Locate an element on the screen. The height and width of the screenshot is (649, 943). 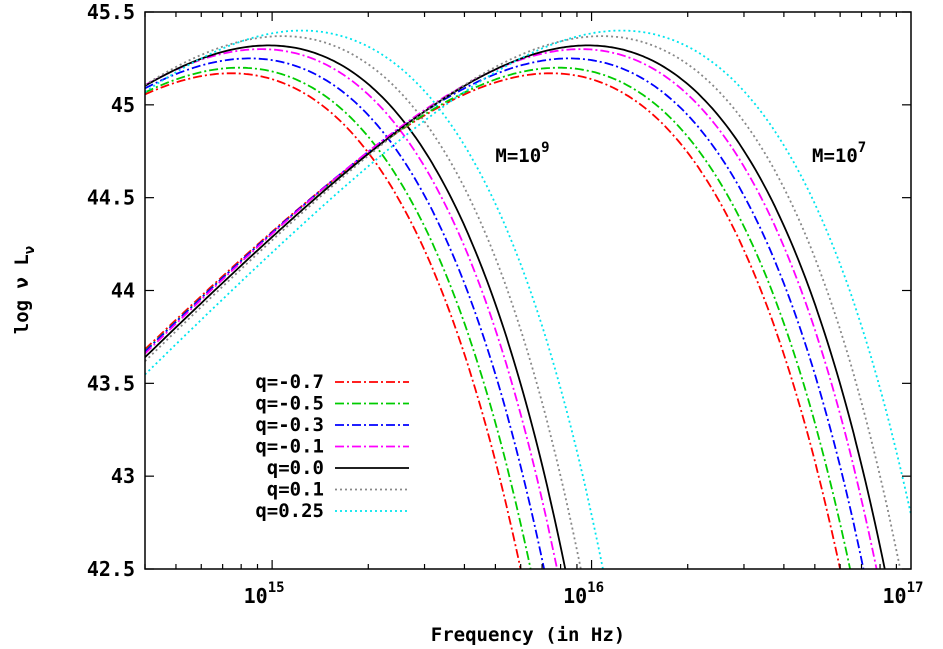
y-tick-label: 42.5 is located at coordinates (111, 569).